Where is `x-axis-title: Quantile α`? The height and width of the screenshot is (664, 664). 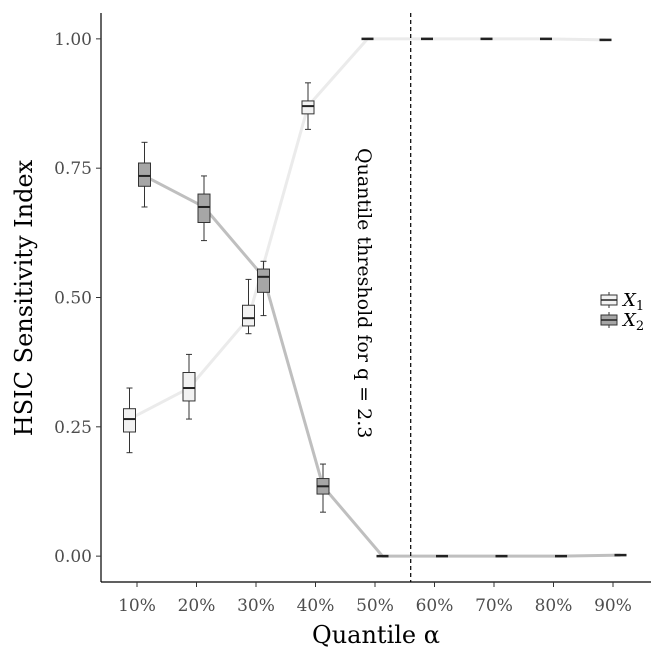
x-axis-title: Quantile α is located at coordinates (376, 635).